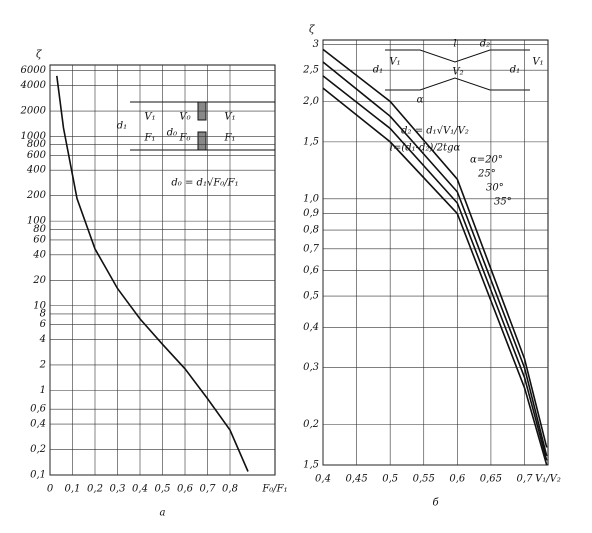  What do you see at coordinates (420, 100) in the screenshot?
I see `annotation: α` at bounding box center [420, 100].